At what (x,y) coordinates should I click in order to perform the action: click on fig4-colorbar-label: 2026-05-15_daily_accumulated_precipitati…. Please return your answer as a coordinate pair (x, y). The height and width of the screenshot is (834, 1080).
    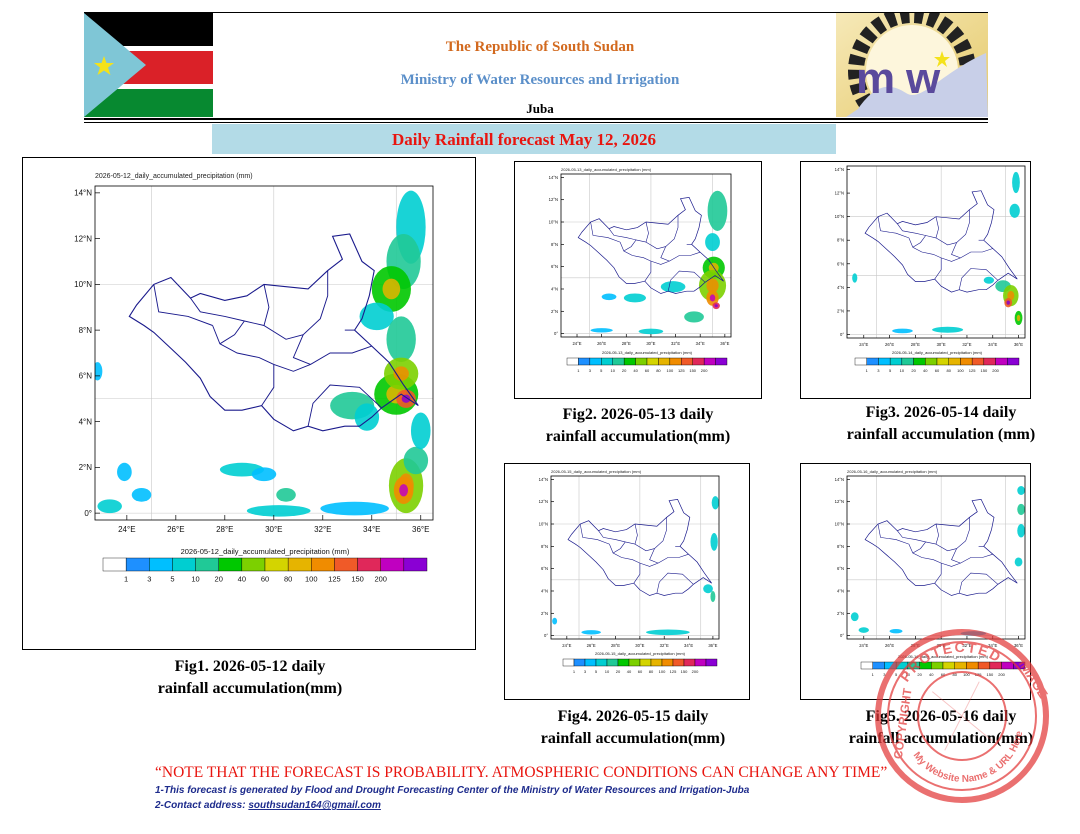
    Looking at the image, I should click on (640, 653).